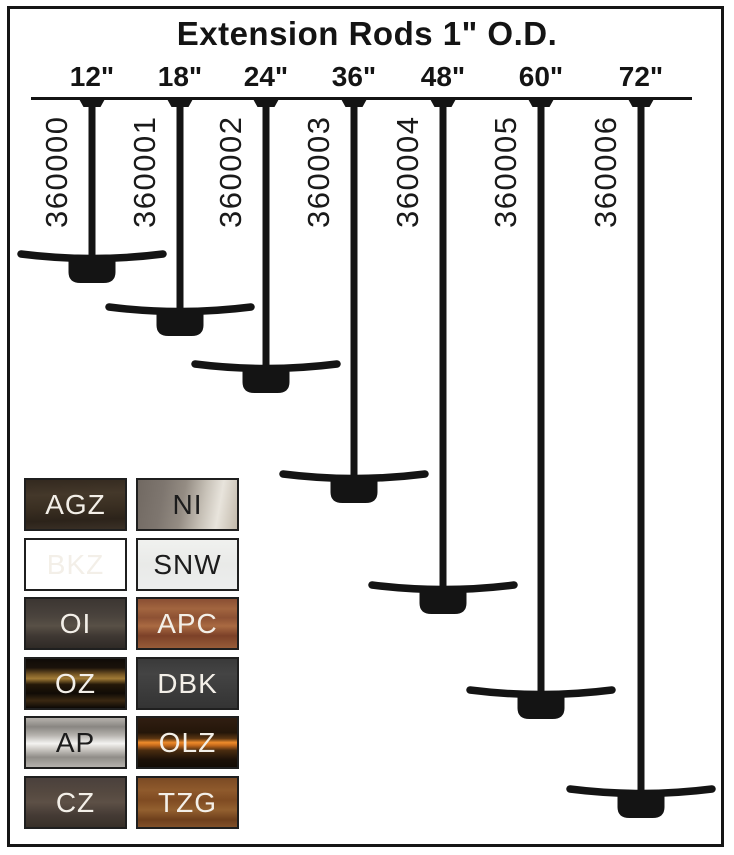  I want to click on finish-swatch-BKZ: BKZ, so click(75, 564).